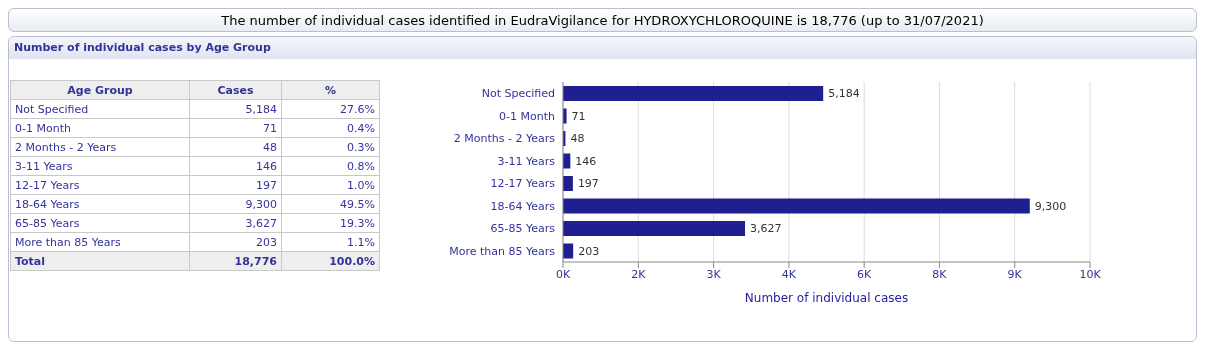 The height and width of the screenshot is (350, 1205). Describe the element at coordinates (577, 139) in the screenshot. I see `data-label: 48` at that location.